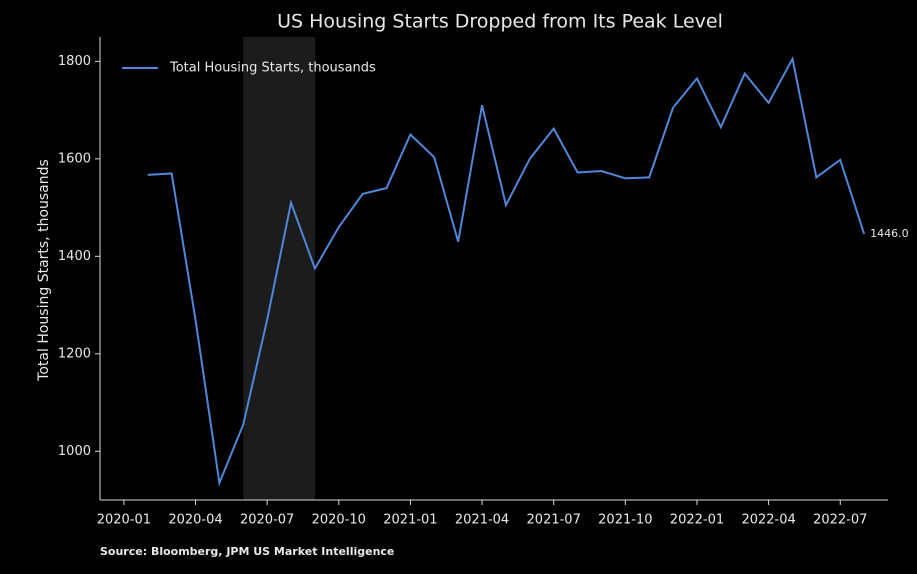  I want to click on y-tick-label: 1800, so click(74, 61).